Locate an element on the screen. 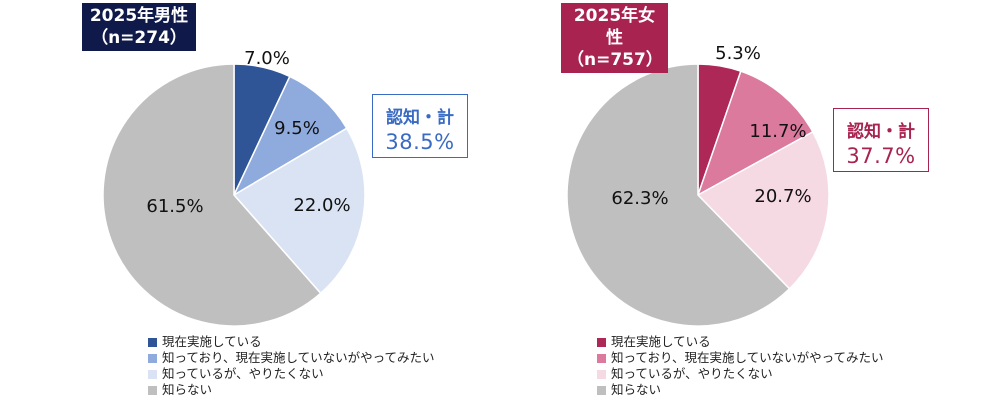 This screenshot has height=410, width=1000. male-awareness-label: 認知・計 is located at coordinates (420, 118).